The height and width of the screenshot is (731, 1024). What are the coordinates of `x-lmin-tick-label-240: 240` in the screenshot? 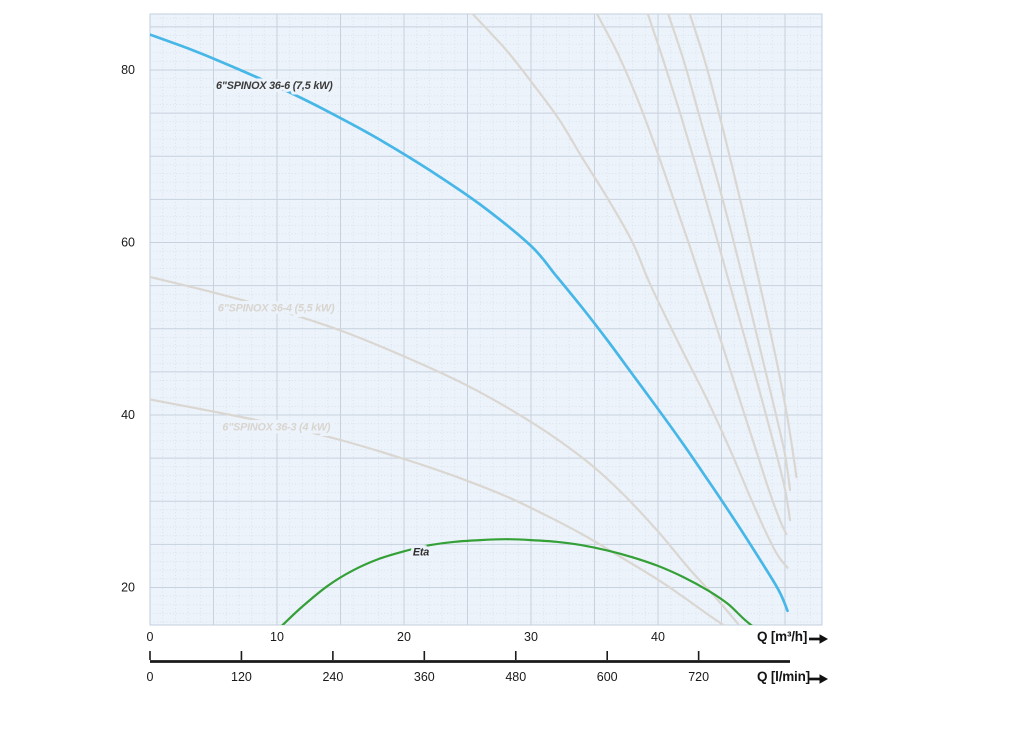 It's located at (332, 677).